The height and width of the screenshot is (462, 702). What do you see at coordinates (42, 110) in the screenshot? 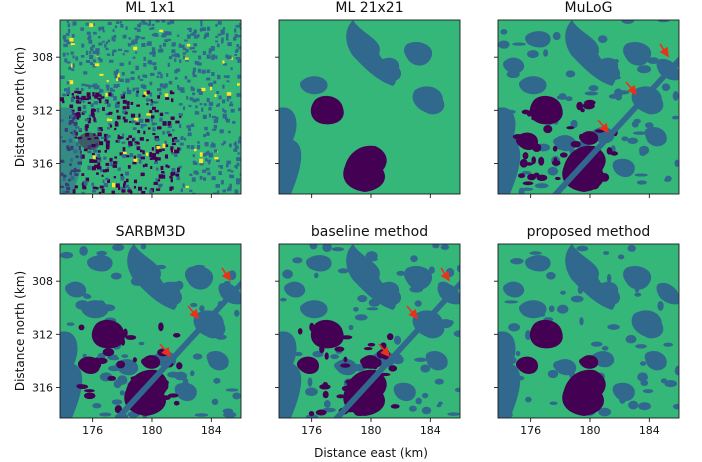
I see `y-tick-label: 312` at bounding box center [42, 110].